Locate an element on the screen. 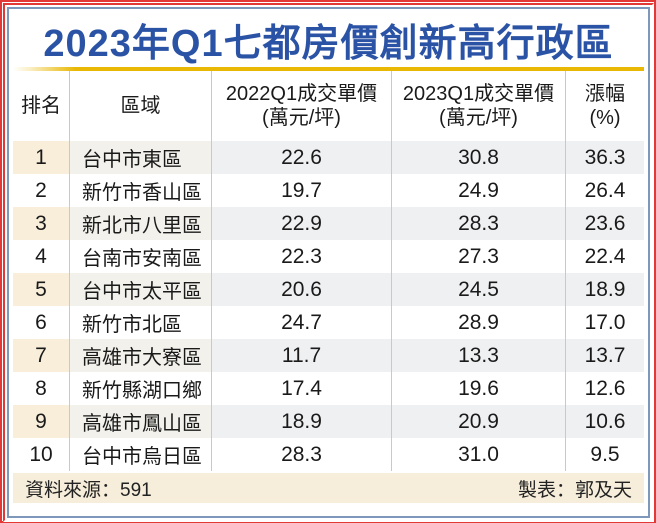  change-cell: 12.6 is located at coordinates (604, 388).